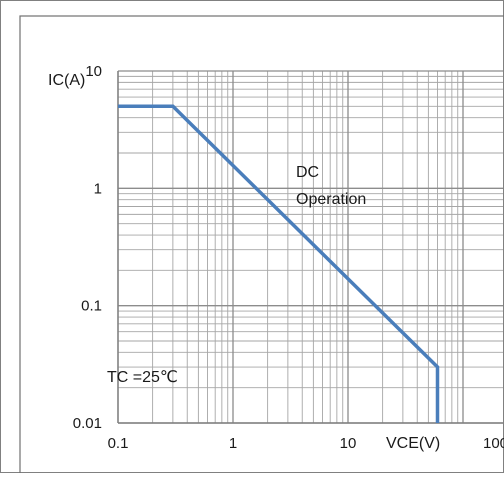  I want to click on y-tick-label: 0.01, so click(87, 423).